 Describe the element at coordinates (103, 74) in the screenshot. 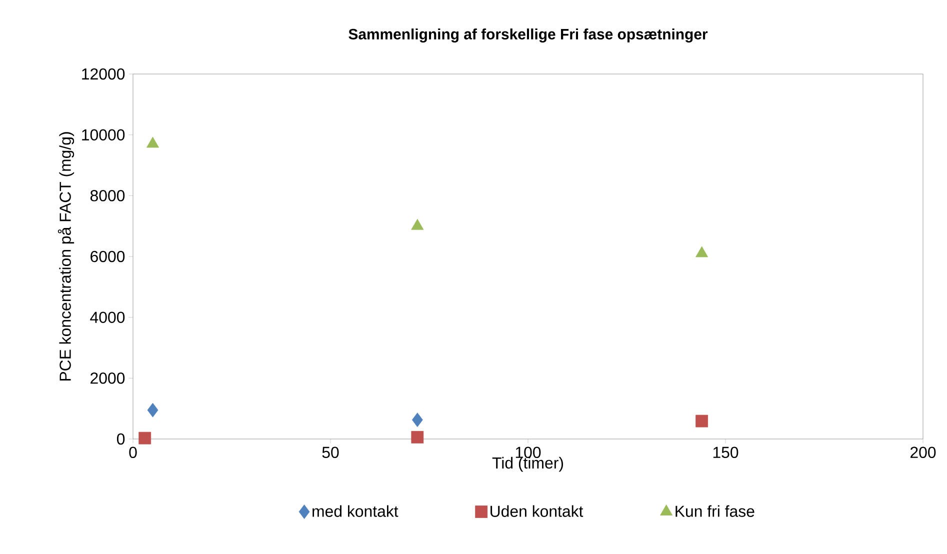

I see `y-tick-label: 12000` at that location.